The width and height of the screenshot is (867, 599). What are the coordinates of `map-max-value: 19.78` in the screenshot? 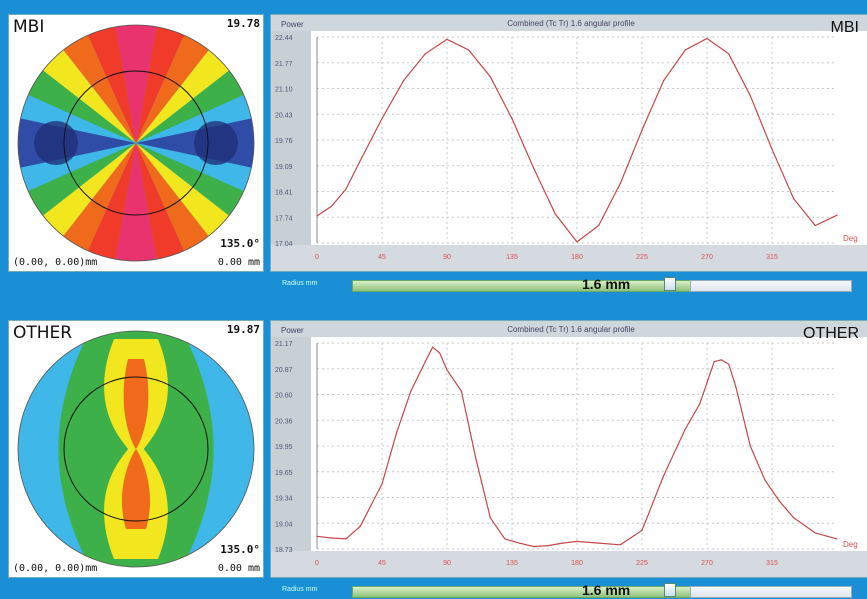 It's located at (243, 23).